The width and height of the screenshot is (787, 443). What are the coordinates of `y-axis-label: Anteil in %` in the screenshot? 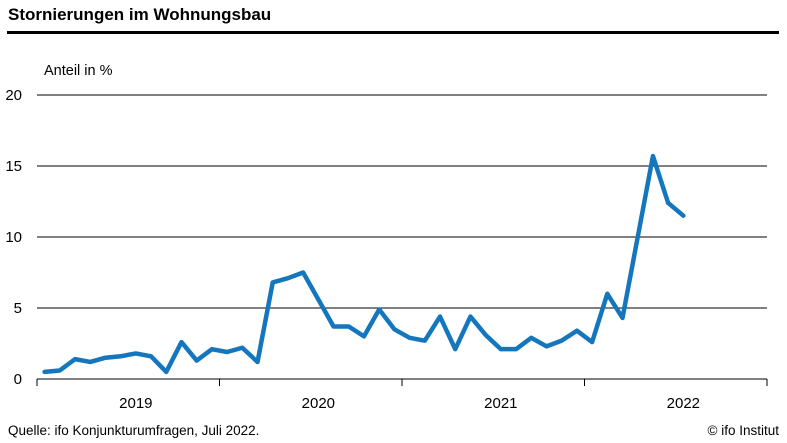 It's located at (78, 71).